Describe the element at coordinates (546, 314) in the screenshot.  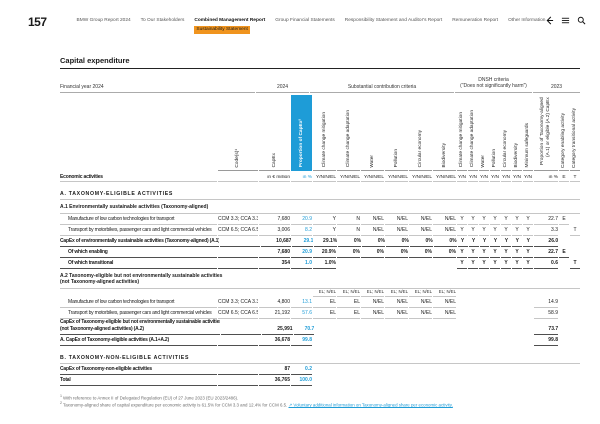
I see `cell-prev-proportion: 58.9` at that location.